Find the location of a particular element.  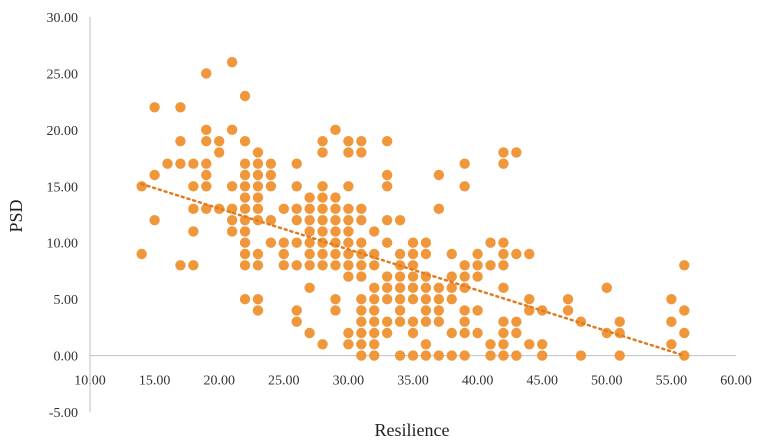

x-tick-label: 40.00 is located at coordinates (478, 381).